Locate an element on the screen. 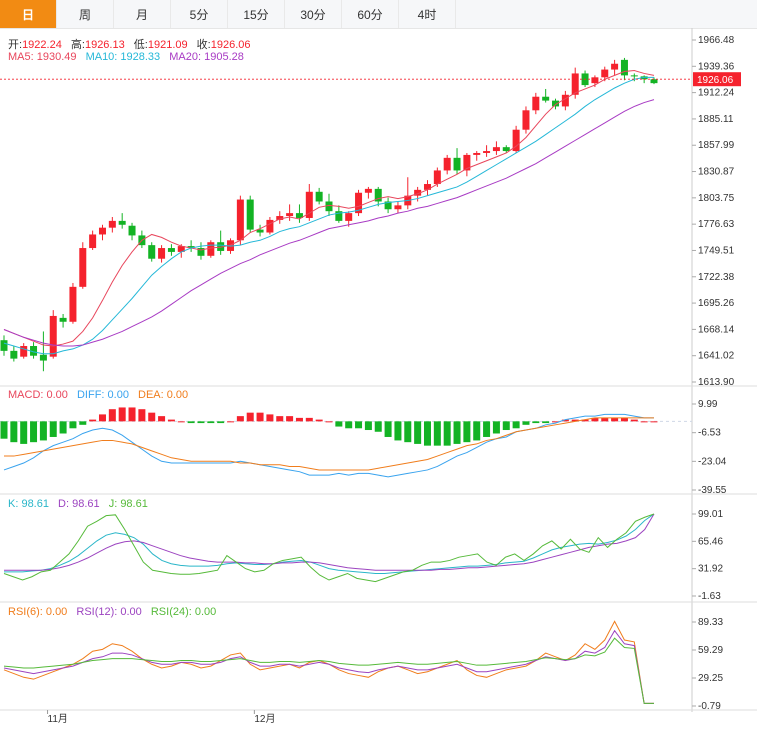 The image size is (757, 742). y-tick-label: 1830.87 is located at coordinates (716, 172).